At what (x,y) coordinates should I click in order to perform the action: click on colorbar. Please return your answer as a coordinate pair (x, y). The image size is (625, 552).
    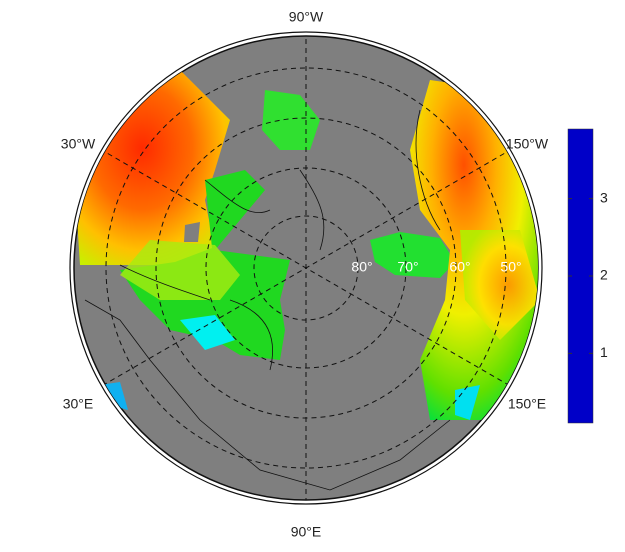
    Looking at the image, I should click on (580, 276).